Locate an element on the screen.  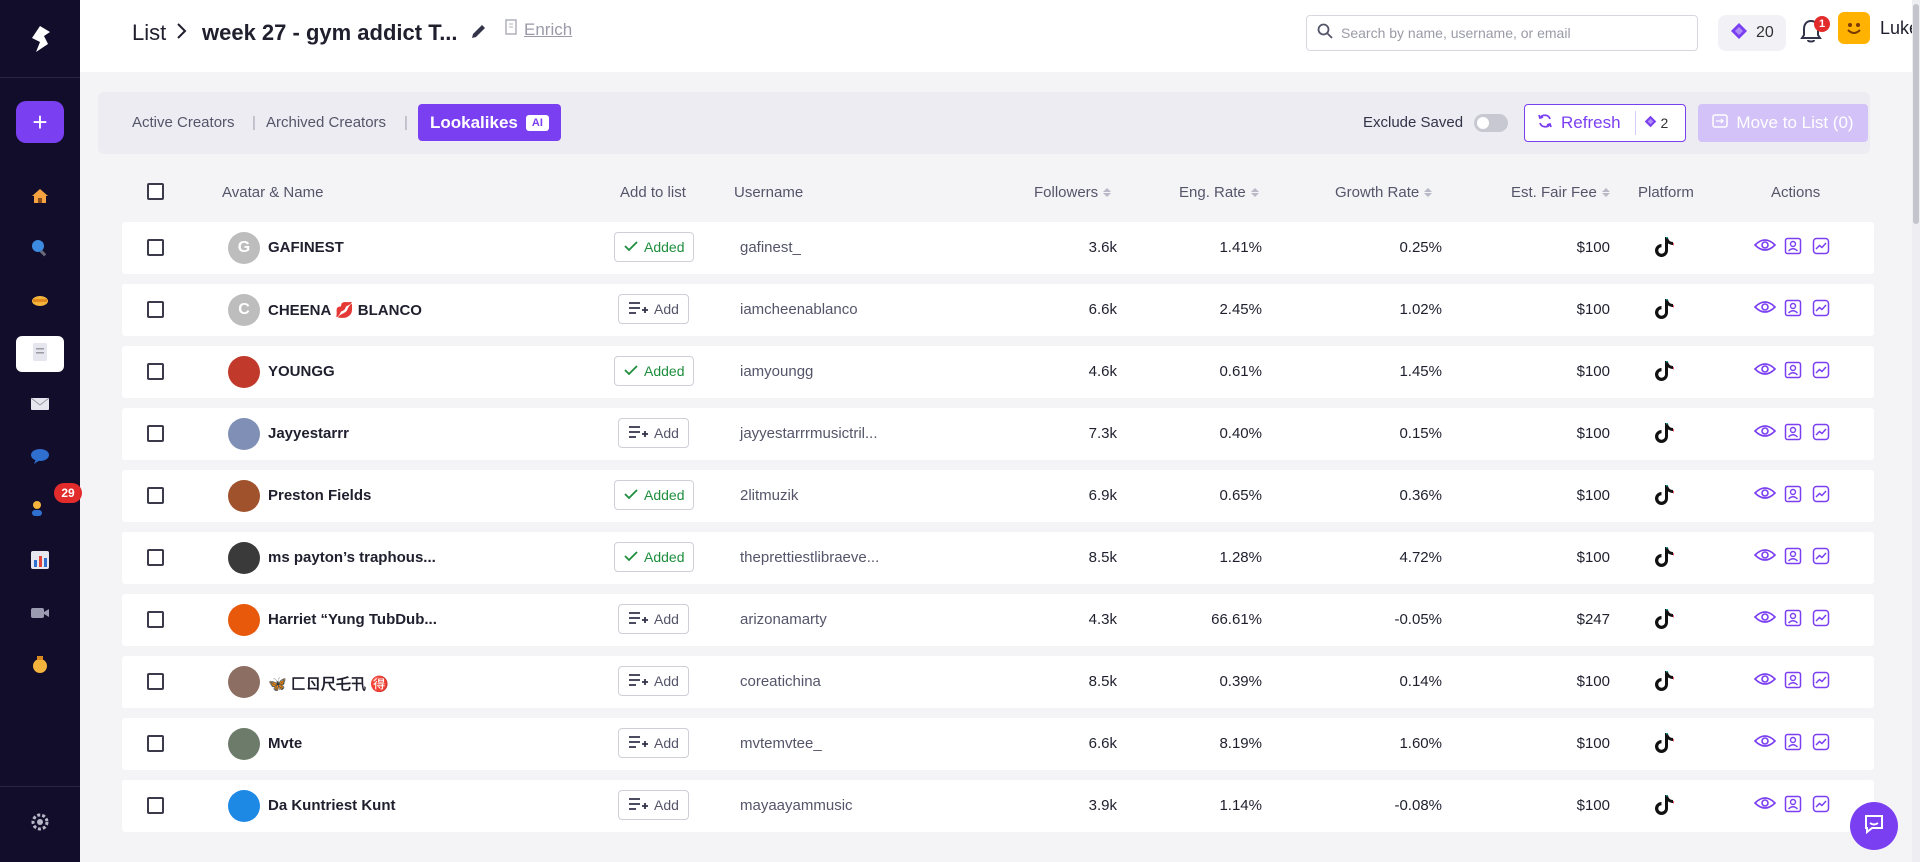
creator-username: iamcheenablanco is located at coordinates (799, 309).